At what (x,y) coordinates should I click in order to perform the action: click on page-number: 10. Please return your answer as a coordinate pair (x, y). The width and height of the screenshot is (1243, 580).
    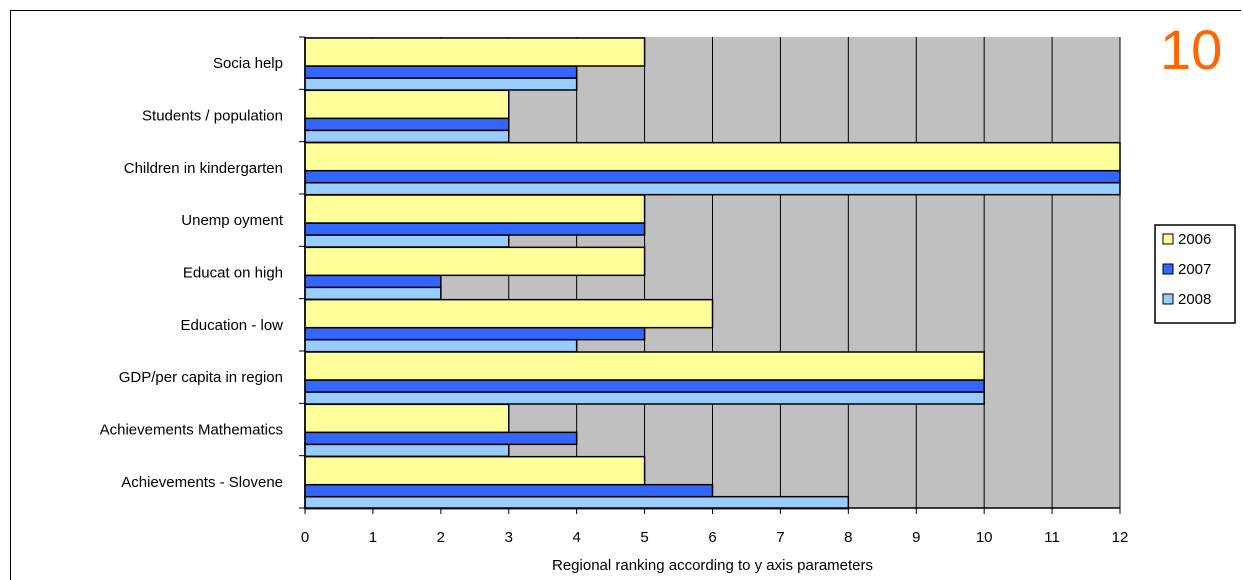
    Looking at the image, I should click on (1191, 49).